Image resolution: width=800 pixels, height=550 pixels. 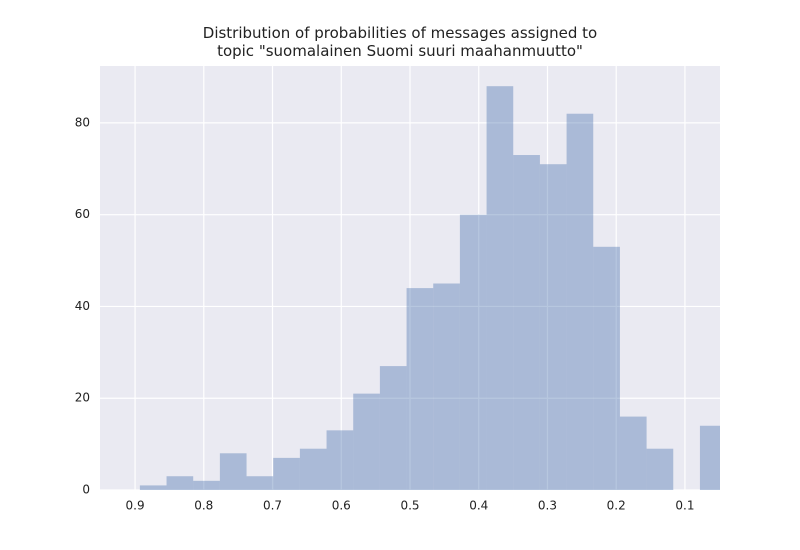 I want to click on x-tick-label: 0.5, so click(x=409, y=506).